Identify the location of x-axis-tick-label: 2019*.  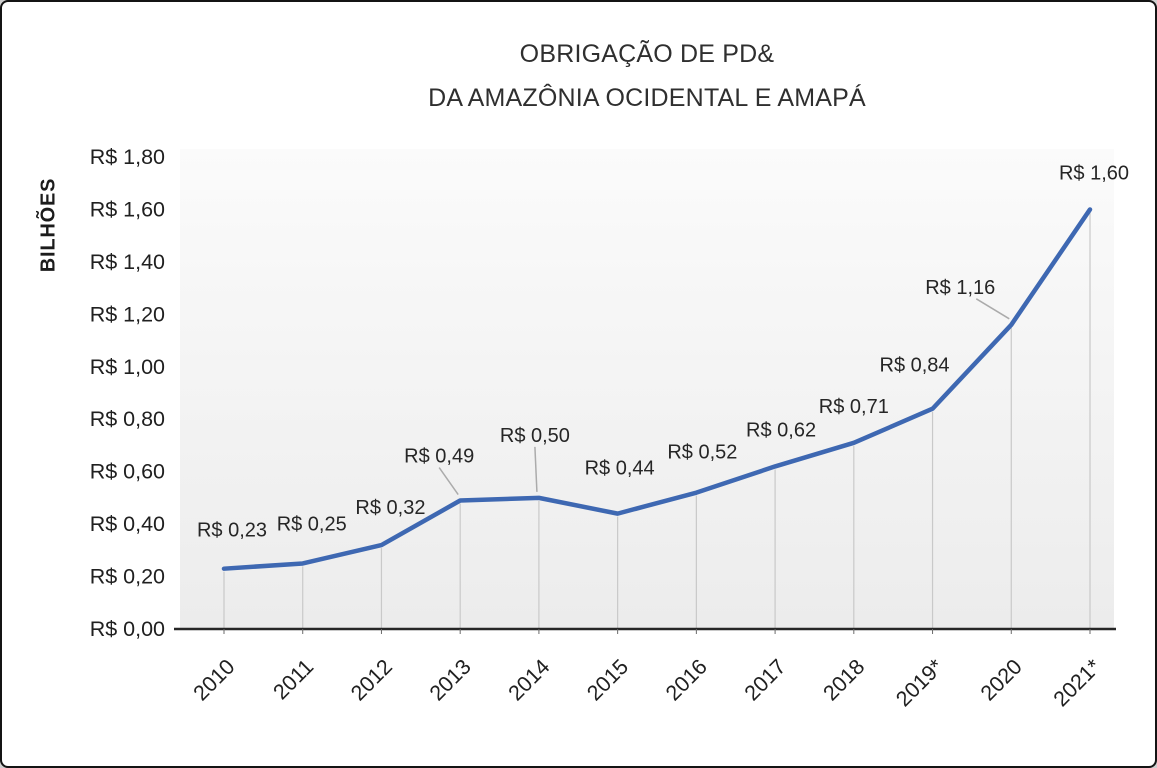
(919, 682).